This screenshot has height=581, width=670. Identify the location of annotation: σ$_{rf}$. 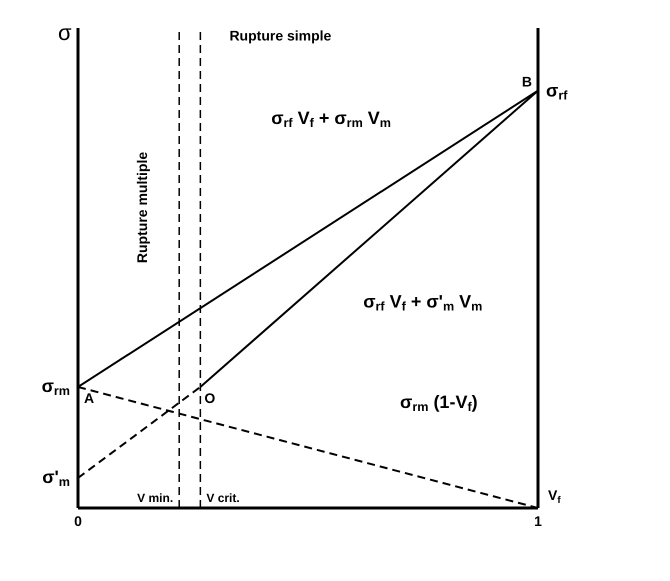
(557, 91).